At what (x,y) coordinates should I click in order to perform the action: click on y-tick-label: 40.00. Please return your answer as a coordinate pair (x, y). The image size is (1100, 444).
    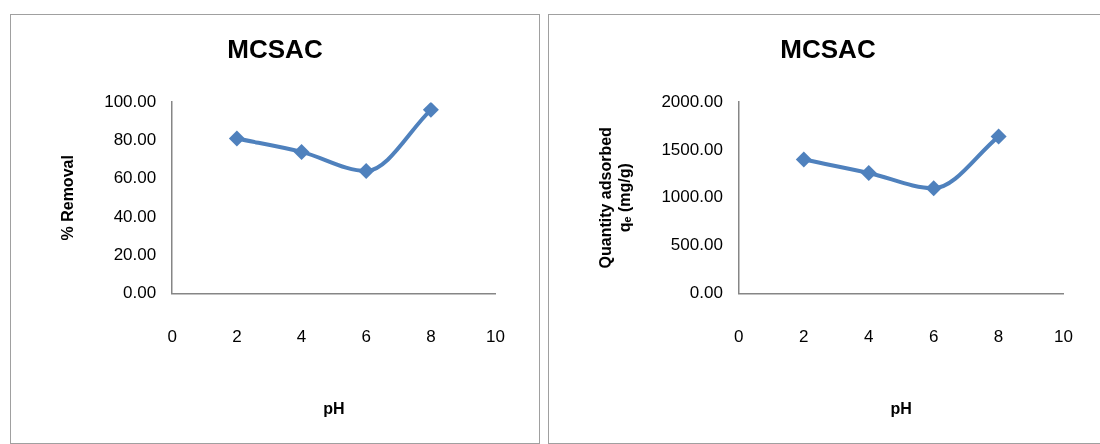
    Looking at the image, I should click on (135, 216).